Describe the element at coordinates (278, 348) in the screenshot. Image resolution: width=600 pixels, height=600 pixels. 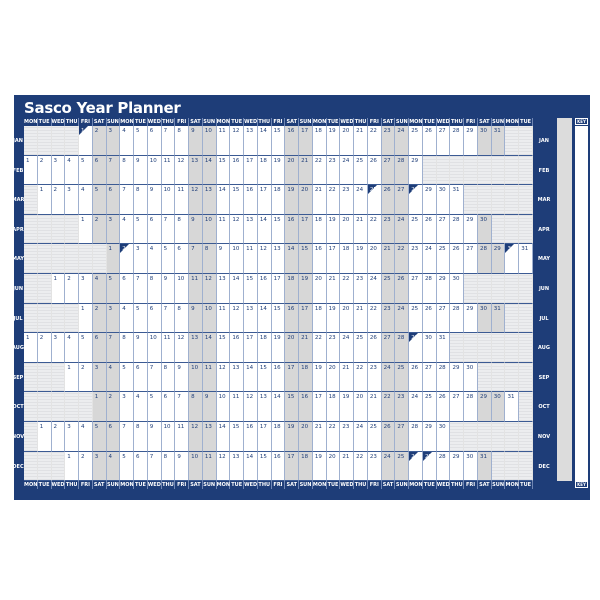
I see `day-cell: 19` at that location.